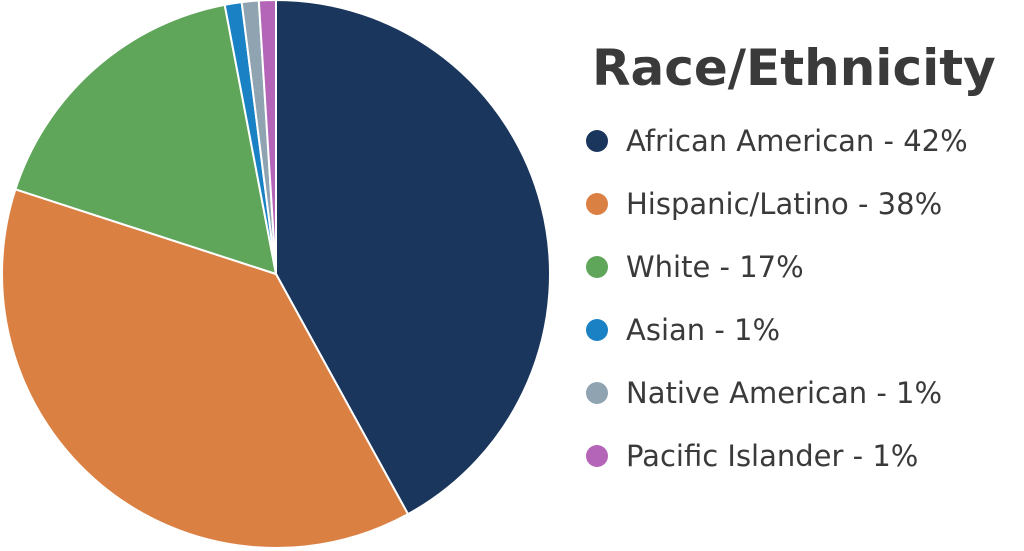 The width and height of the screenshot is (1024, 551). Describe the element at coordinates (797, 140) in the screenshot. I see `legend-label-african-american: African American - 42%` at that location.